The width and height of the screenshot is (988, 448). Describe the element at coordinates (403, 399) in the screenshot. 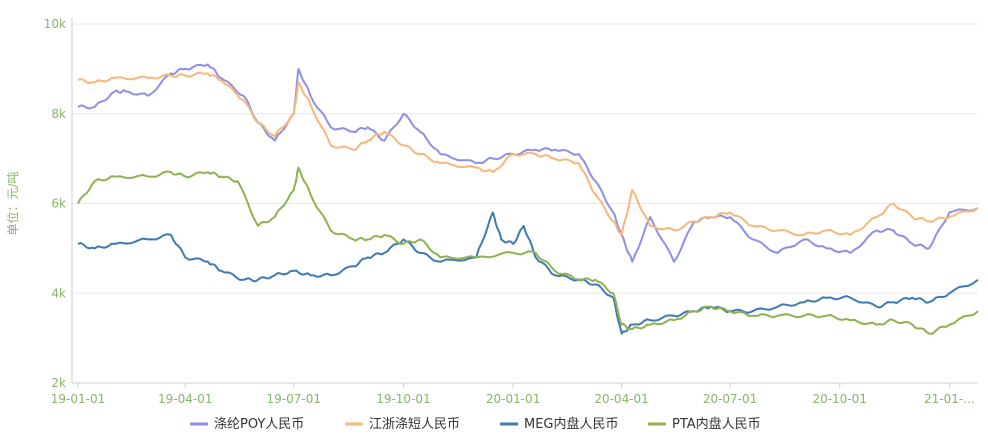

I see `x-tick-label: 19-10-01` at that location.